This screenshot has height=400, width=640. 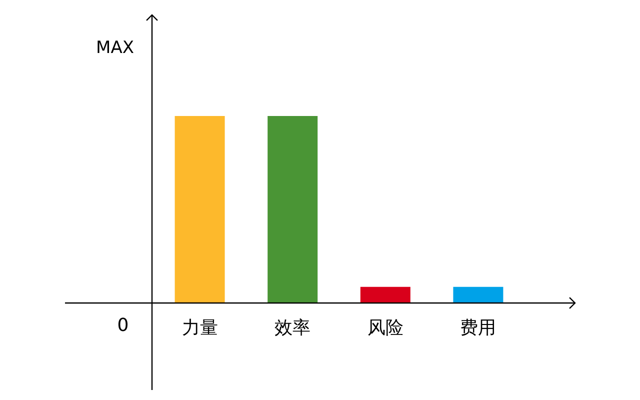 I want to click on x-tick-label: 费用, so click(x=478, y=328).